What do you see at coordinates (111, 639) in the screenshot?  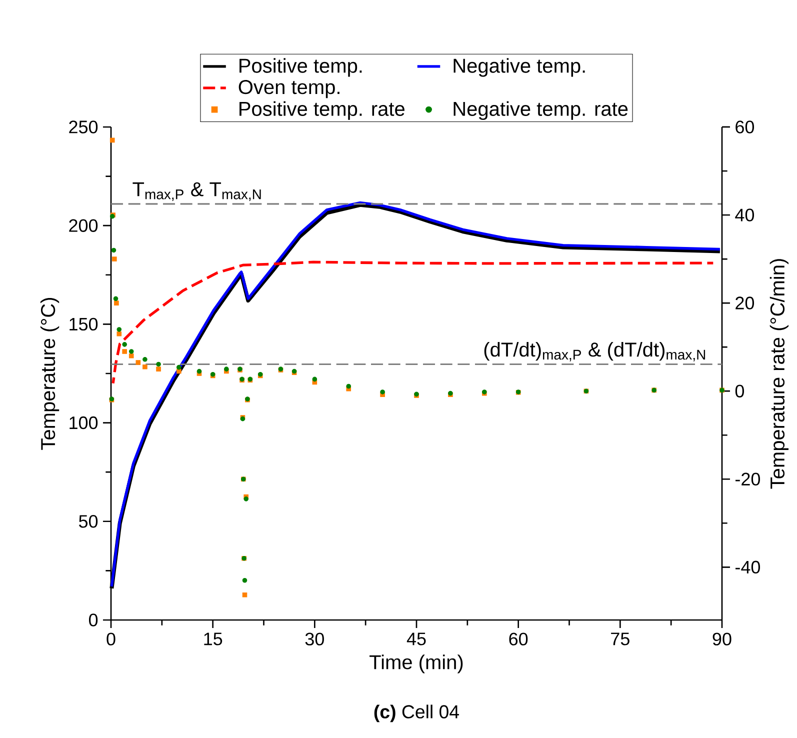 I see `x-tick-label: 0` at bounding box center [111, 639].